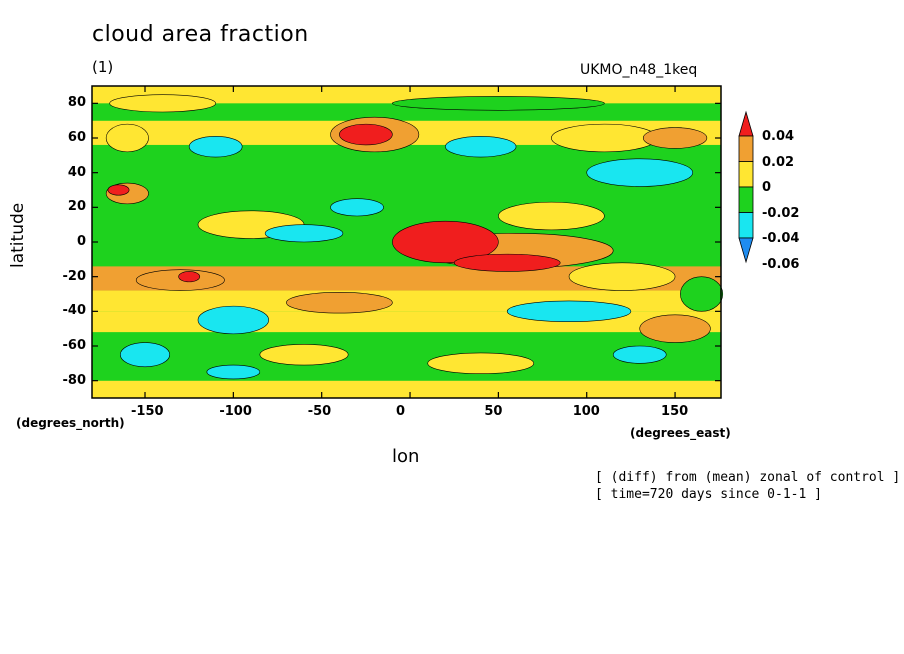  Describe the element at coordinates (147, 411) in the screenshot. I see `x-tick-label: -150` at that location.